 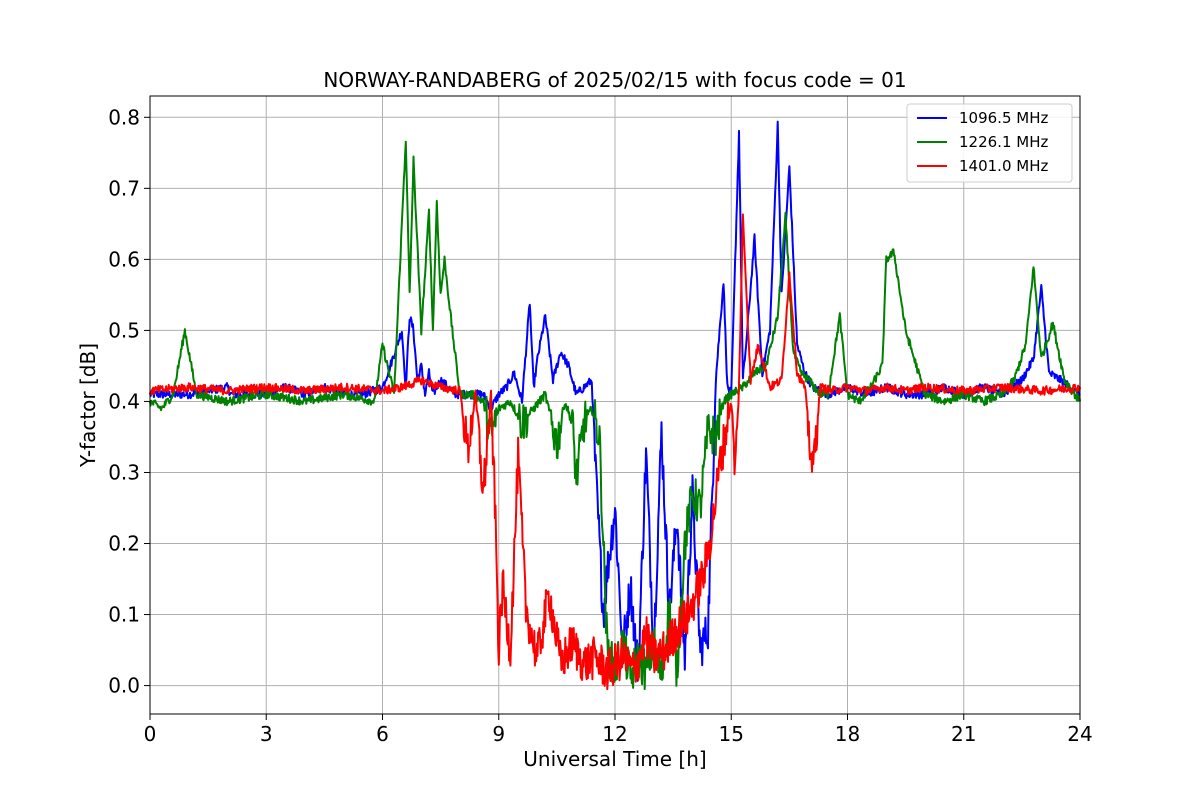 What do you see at coordinates (1079, 734) in the screenshot?
I see `x-tick-label: 24` at bounding box center [1079, 734].